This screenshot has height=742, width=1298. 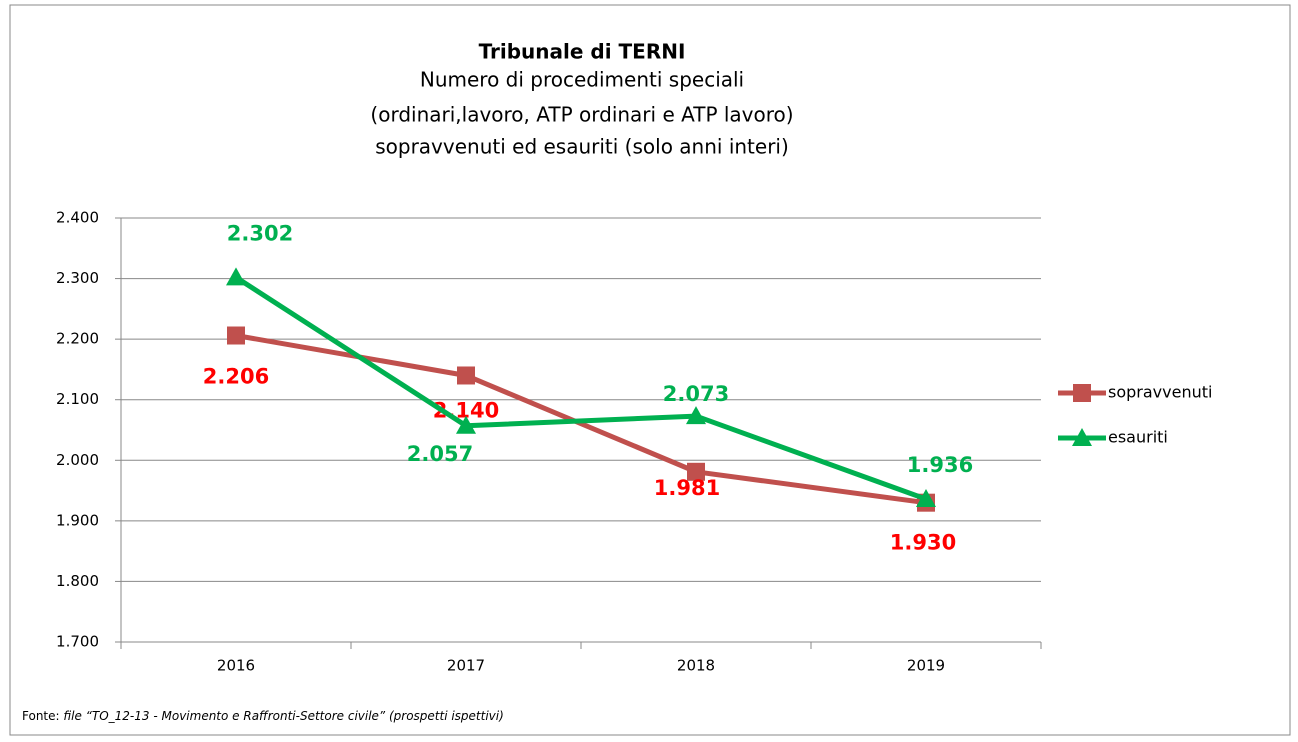 I want to click on y-tick-label: 1.700, so click(x=77, y=642).